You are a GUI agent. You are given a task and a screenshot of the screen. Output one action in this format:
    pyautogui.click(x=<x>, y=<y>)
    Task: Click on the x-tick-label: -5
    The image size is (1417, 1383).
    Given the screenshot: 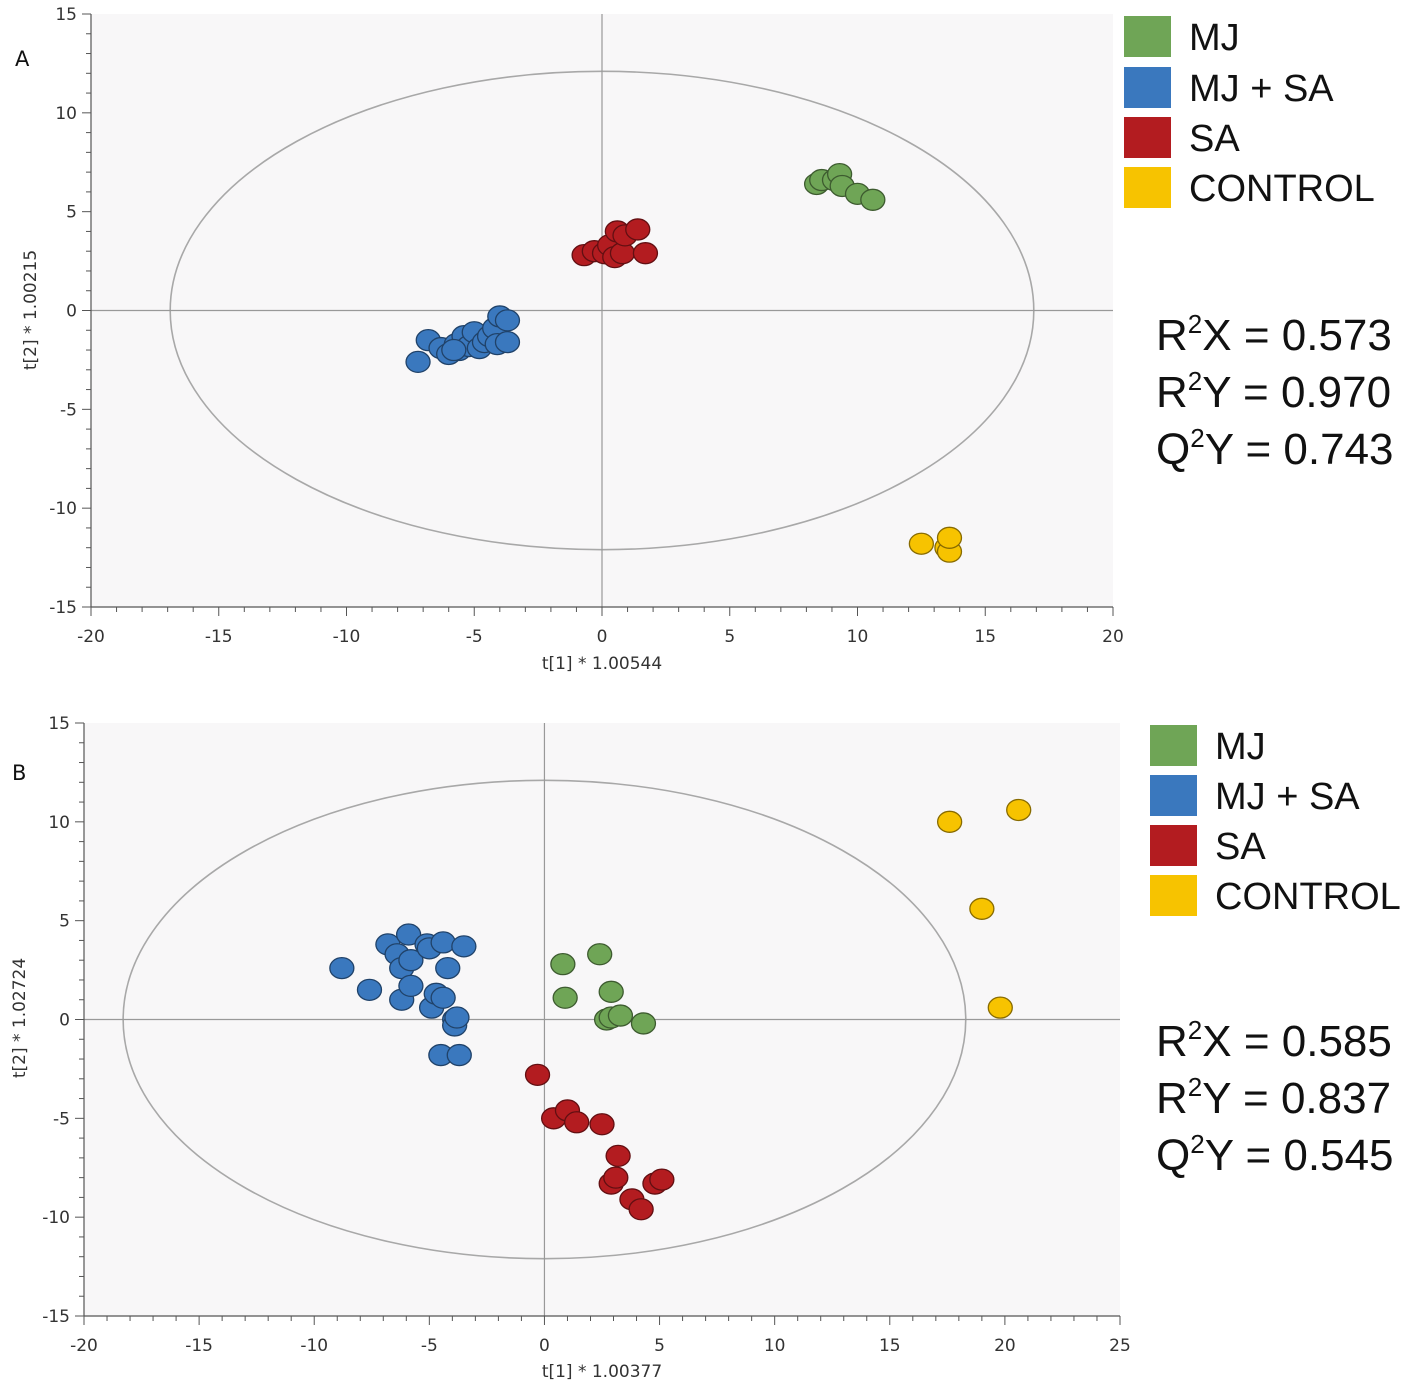 What is the action you would take?
    pyautogui.click(x=429, y=1346)
    